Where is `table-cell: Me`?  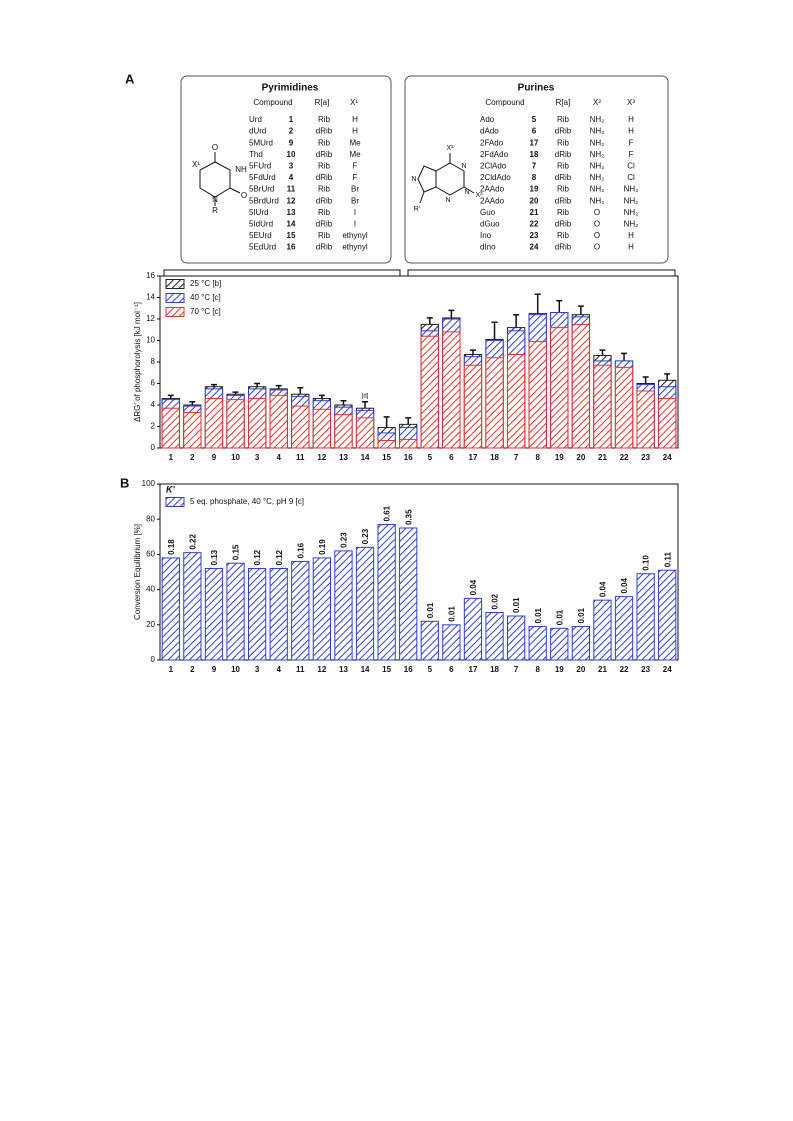 table-cell: Me is located at coordinates (355, 142).